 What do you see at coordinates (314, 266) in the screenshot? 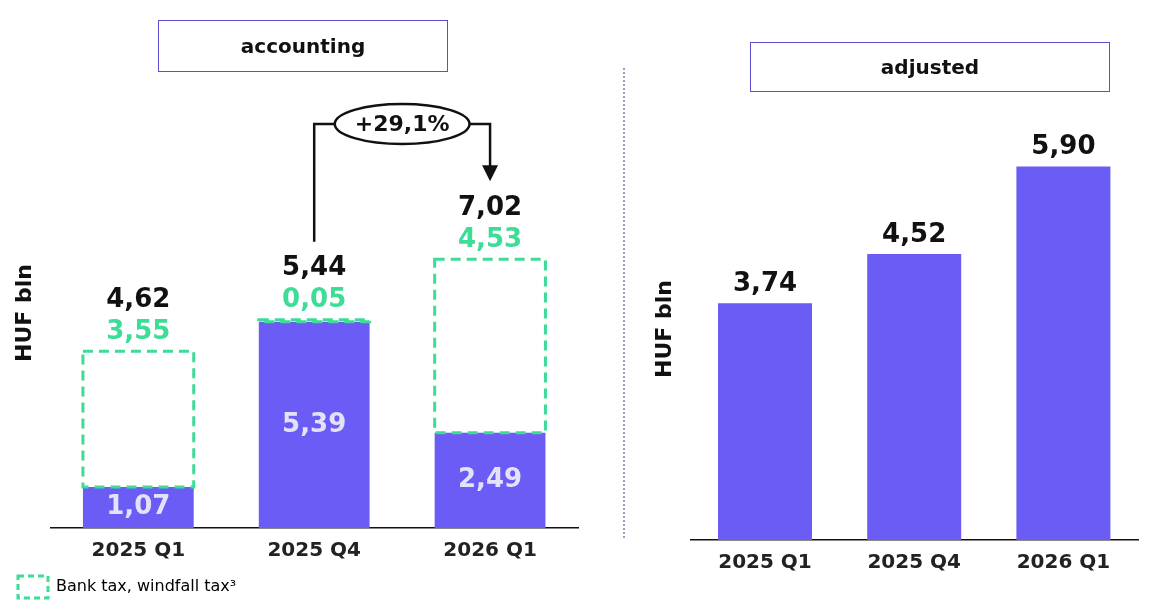
I see `total-label: 5,44` at bounding box center [314, 266].